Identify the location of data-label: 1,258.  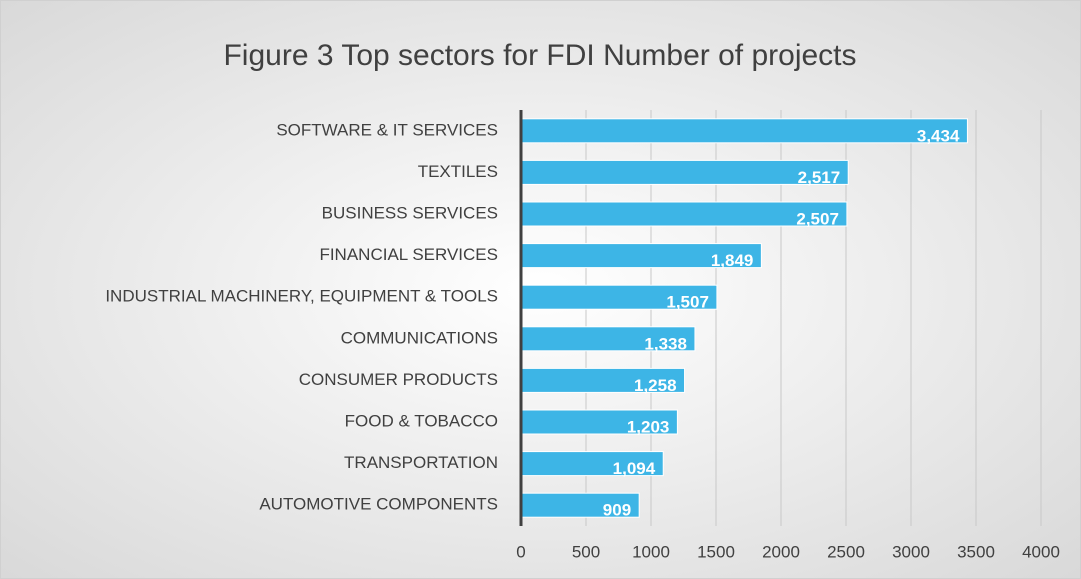
(655, 385).